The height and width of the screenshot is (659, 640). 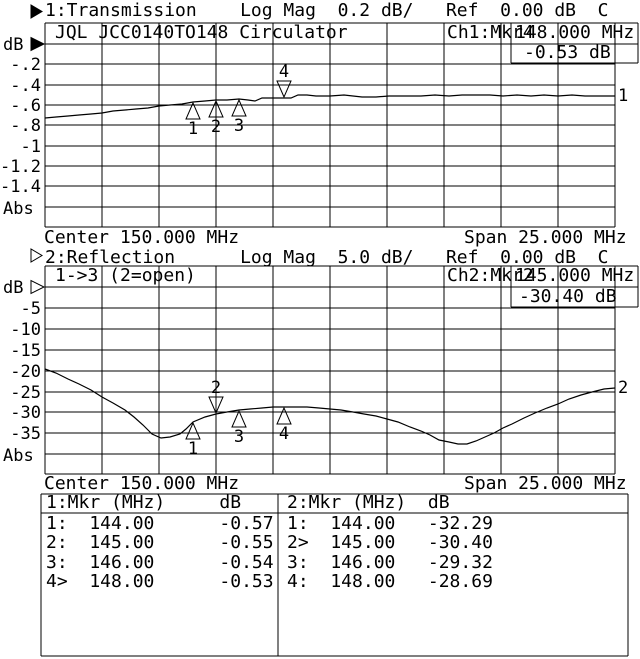 I want to click on ch1-marker-1-icon, so click(x=193, y=110).